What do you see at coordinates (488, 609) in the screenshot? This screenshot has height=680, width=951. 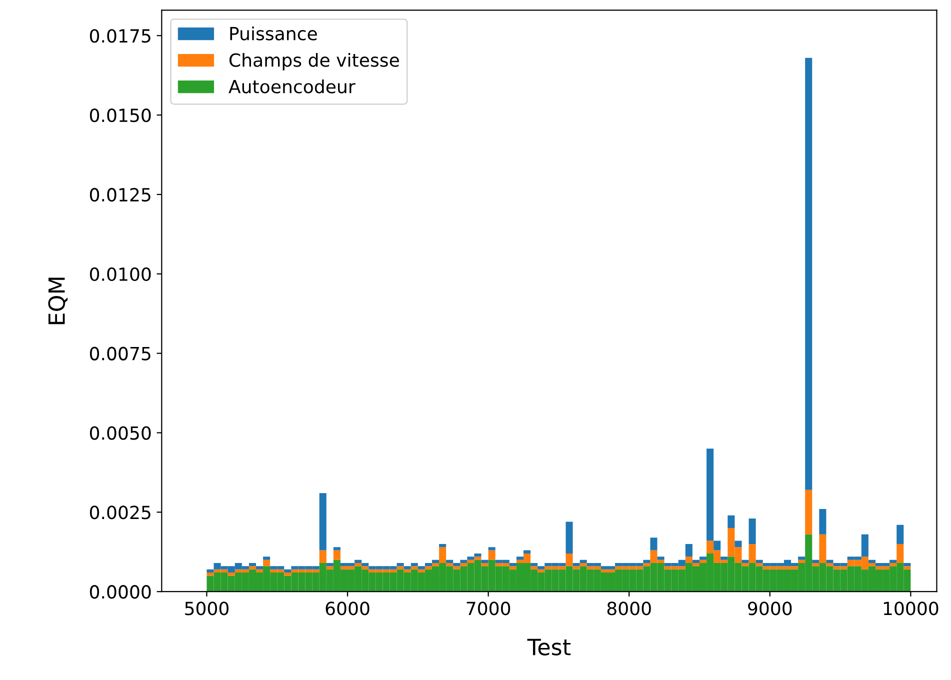 I see `x-tick-label: 7000` at bounding box center [488, 609].